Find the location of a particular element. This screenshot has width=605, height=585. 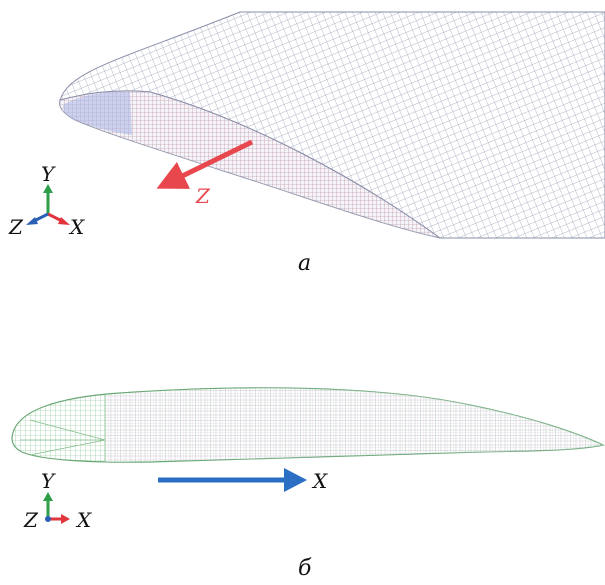

triad-a-y-label: Y is located at coordinates (48, 174).